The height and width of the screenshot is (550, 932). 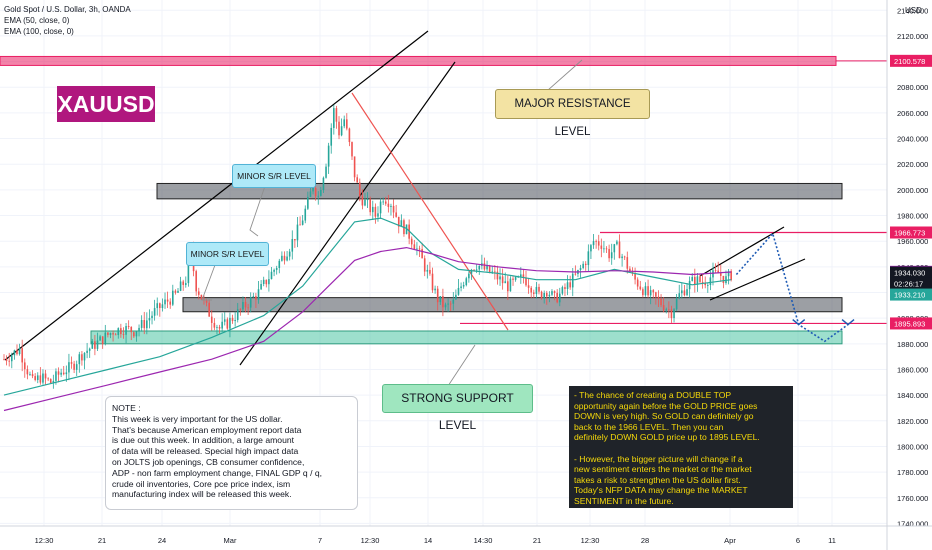 I want to click on strong-support-zone, so click(x=466, y=337).